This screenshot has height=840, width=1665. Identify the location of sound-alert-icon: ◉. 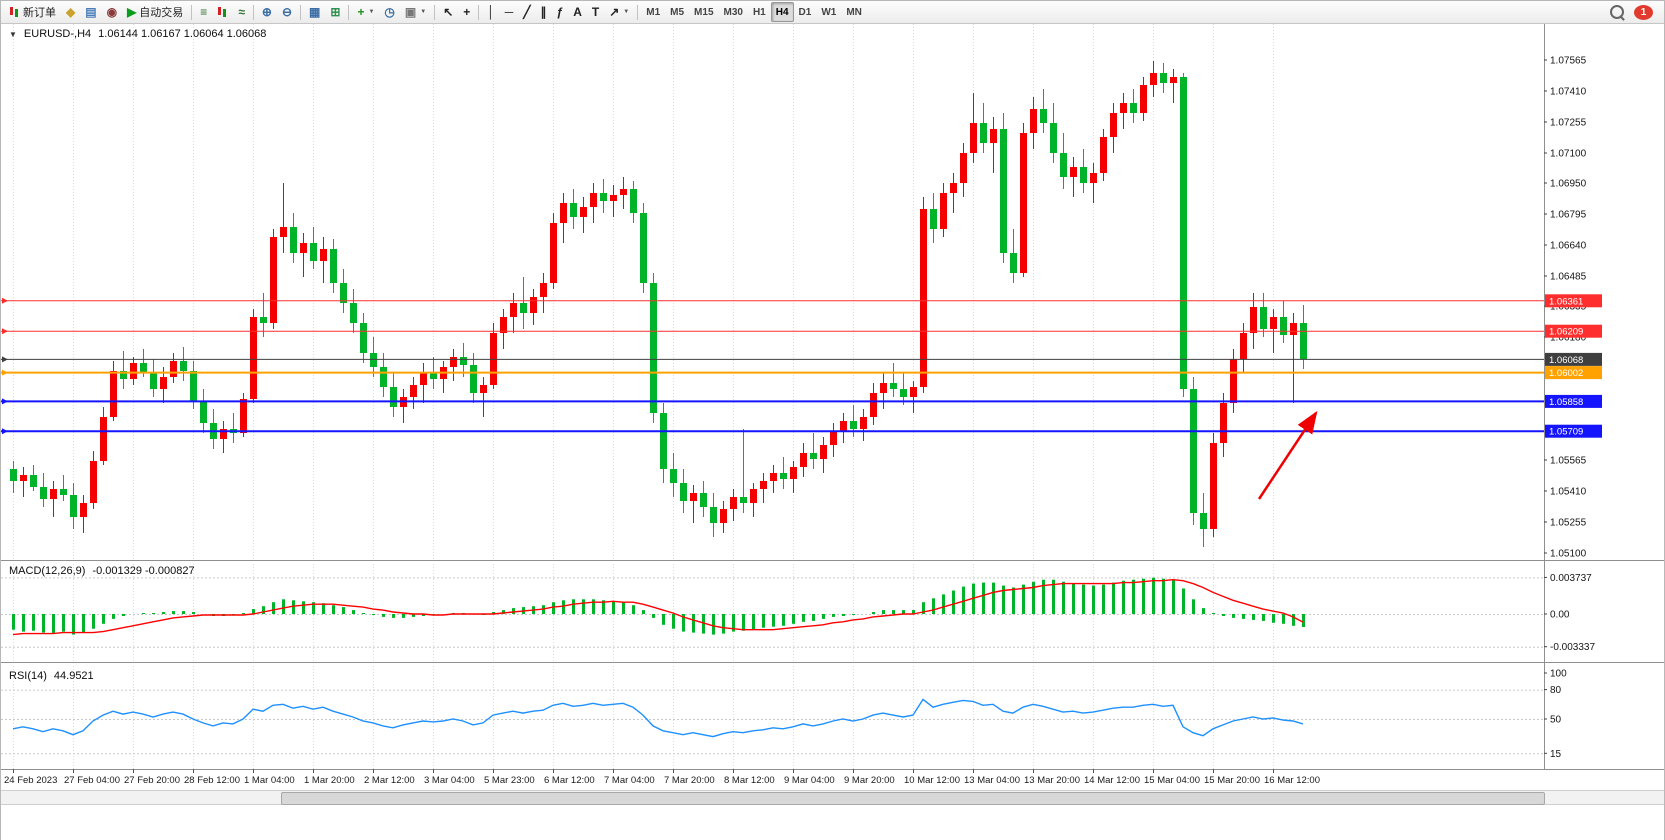
(112, 12).